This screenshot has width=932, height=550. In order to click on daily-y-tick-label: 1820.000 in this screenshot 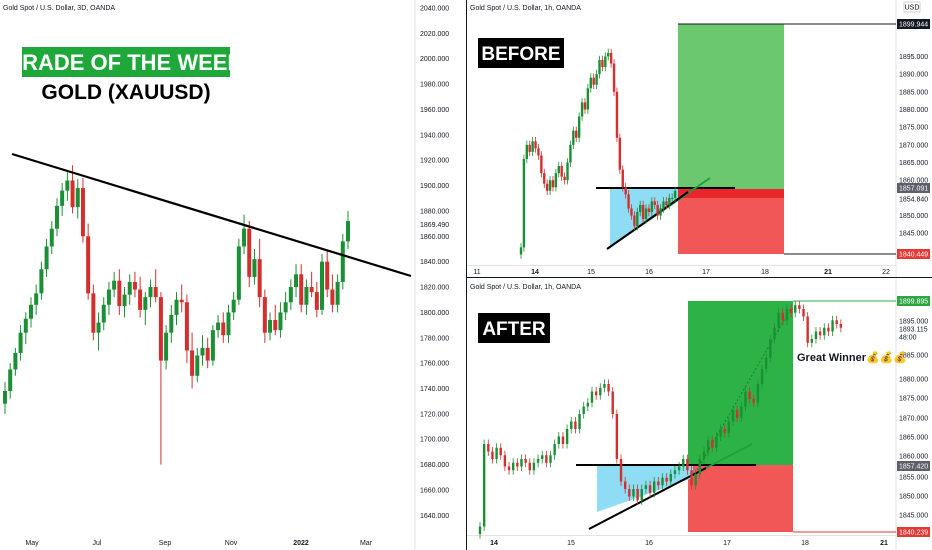, I will do `click(434, 288)`.